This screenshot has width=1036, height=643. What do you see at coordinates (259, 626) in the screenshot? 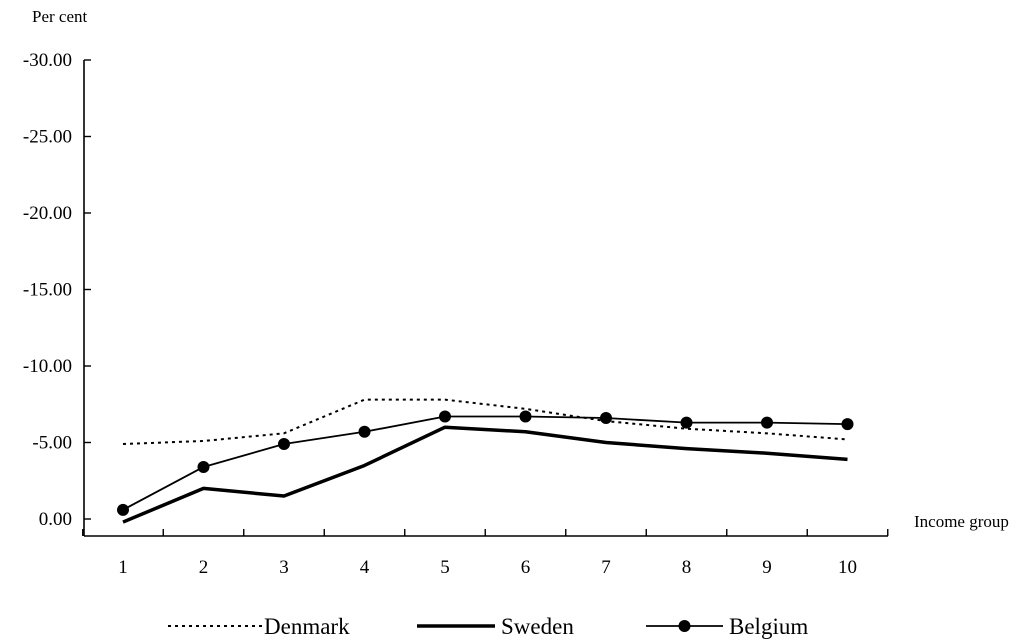
I see `legend-item-denmark: Denmark` at bounding box center [259, 626].